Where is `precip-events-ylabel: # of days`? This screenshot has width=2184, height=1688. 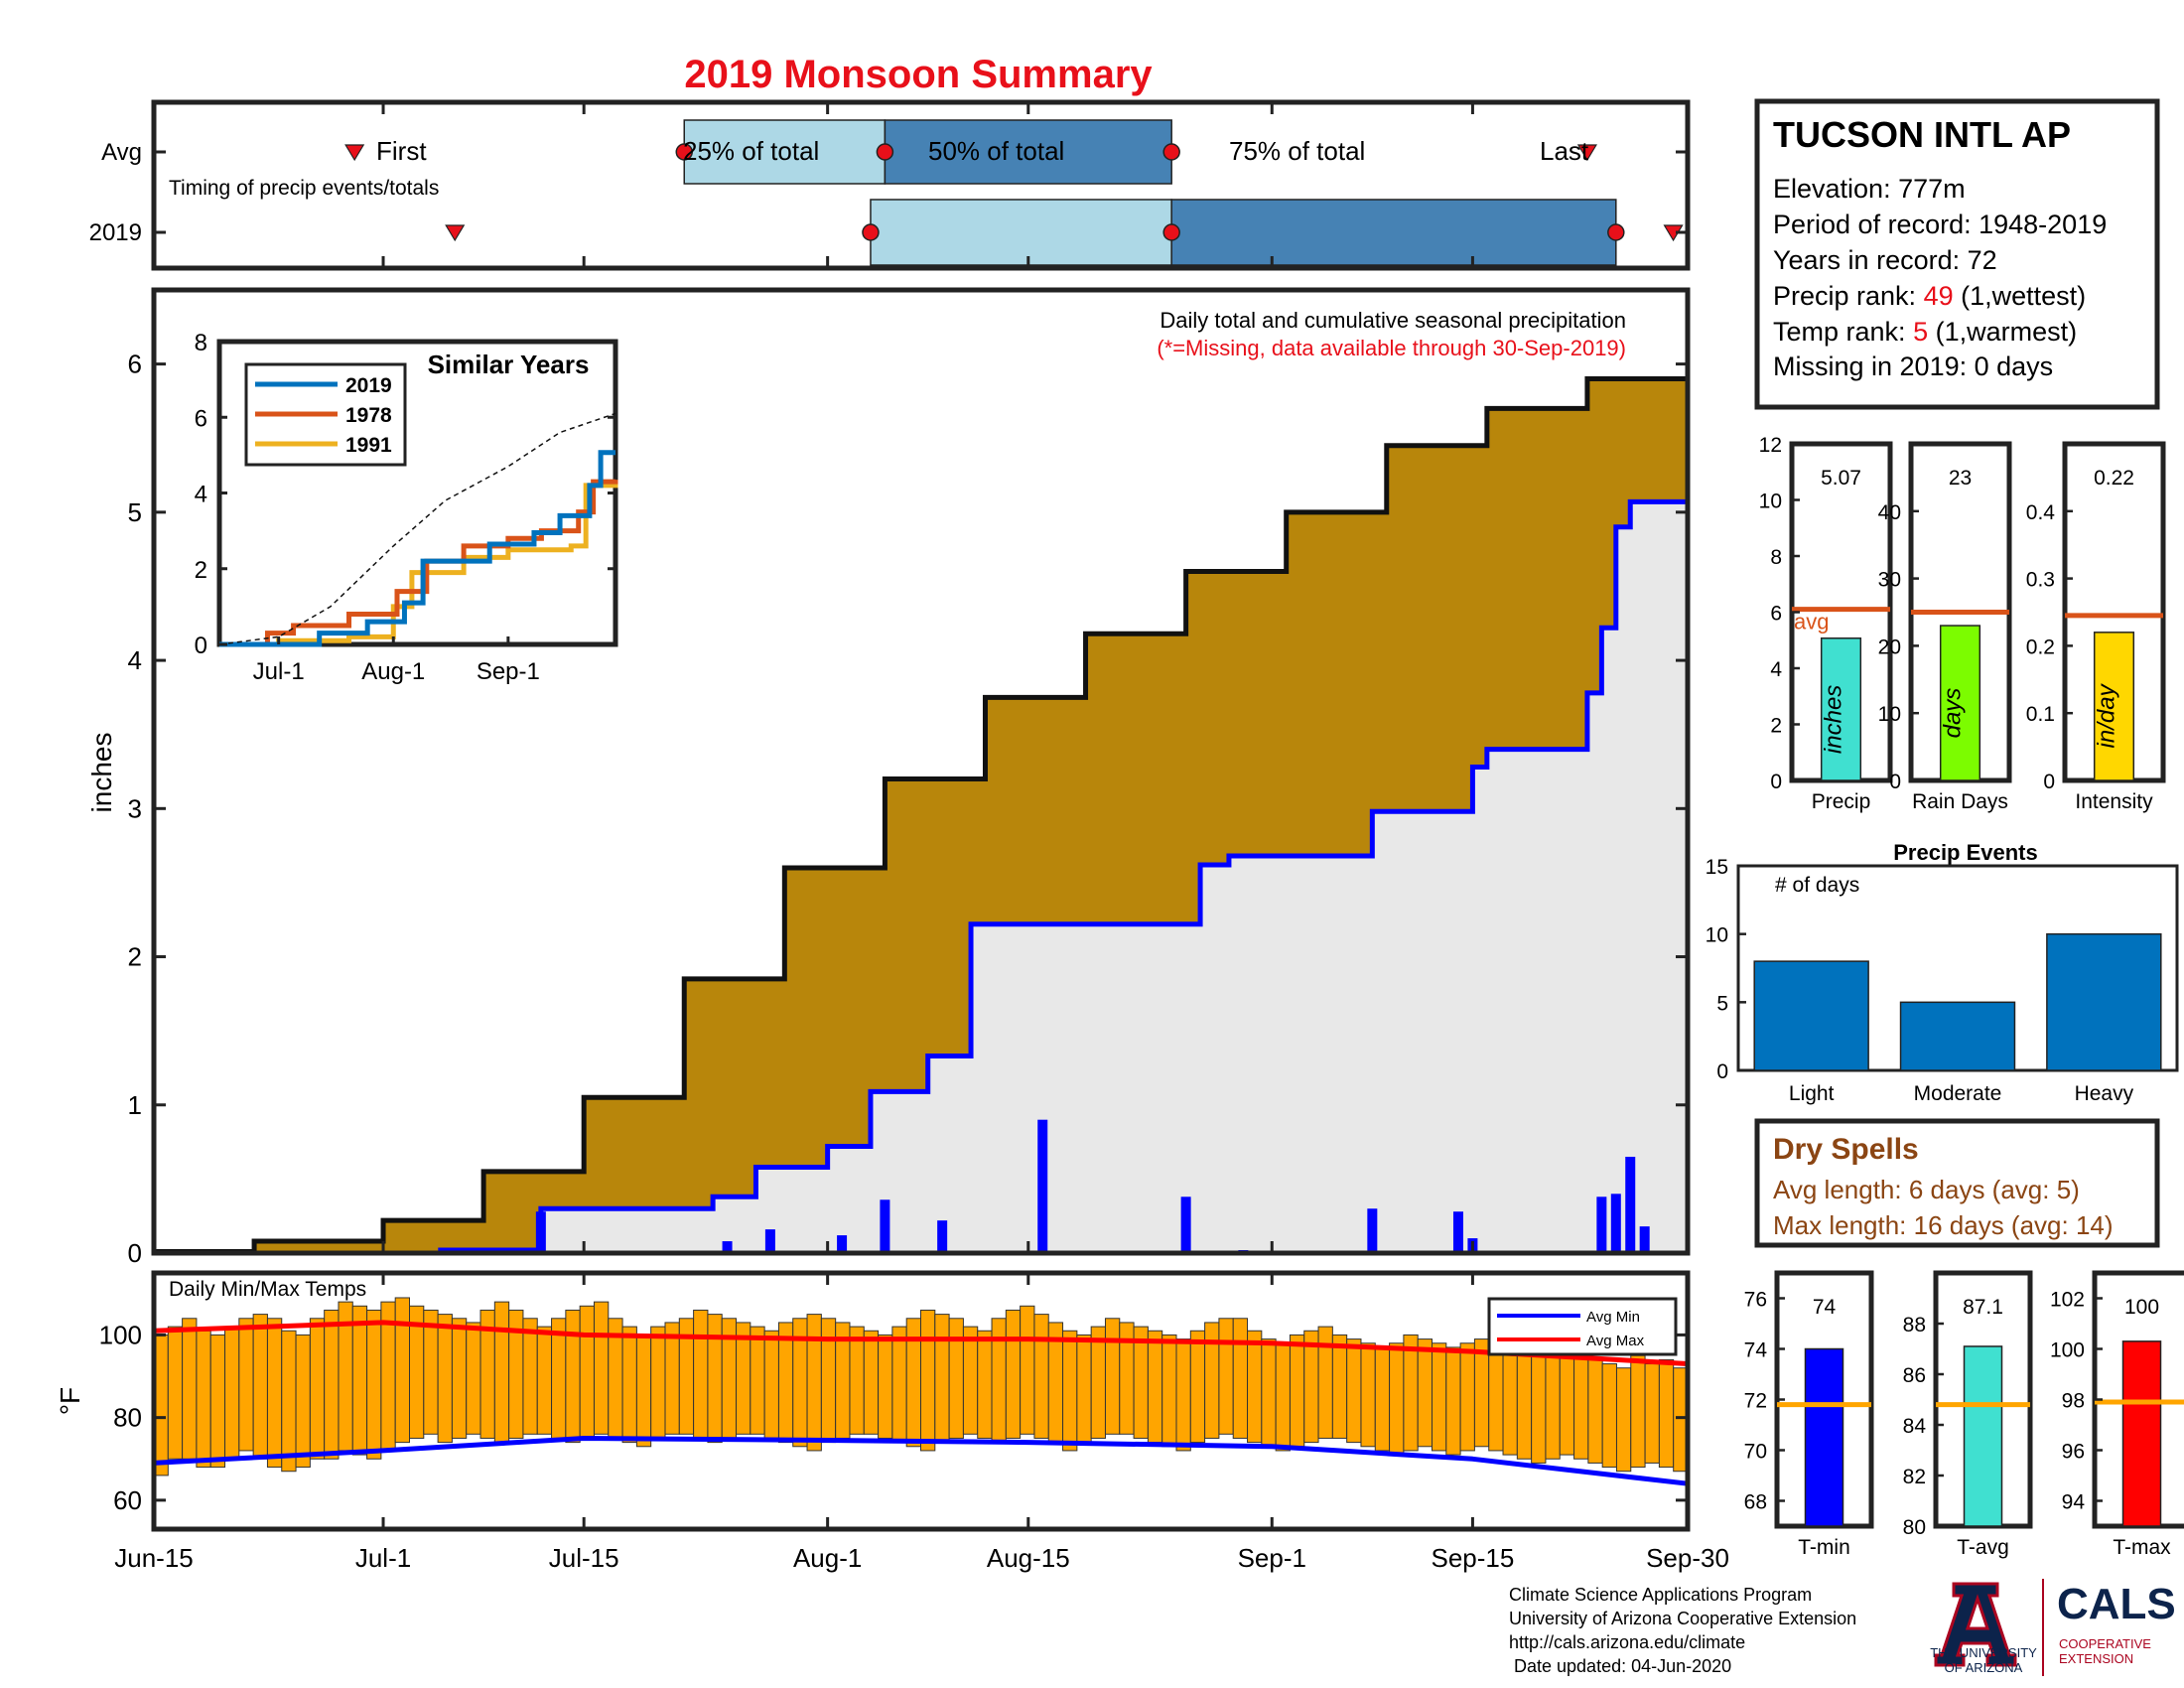 precip-events-ylabel: # of days is located at coordinates (1817, 885).